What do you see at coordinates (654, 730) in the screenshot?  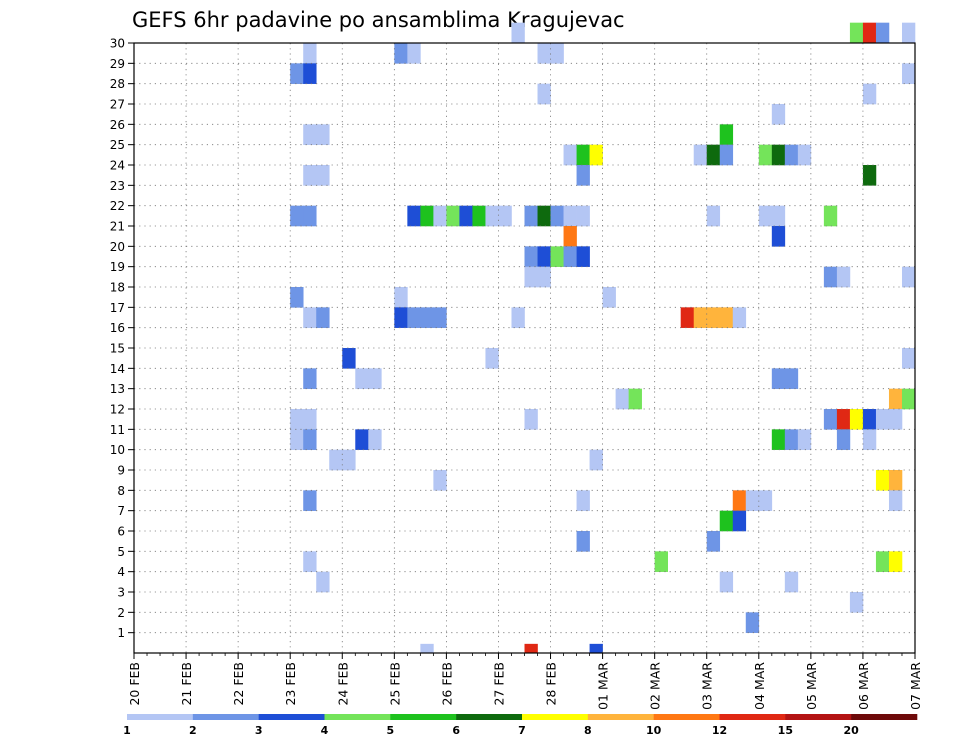 I see `legend-label: 10` at bounding box center [654, 730].